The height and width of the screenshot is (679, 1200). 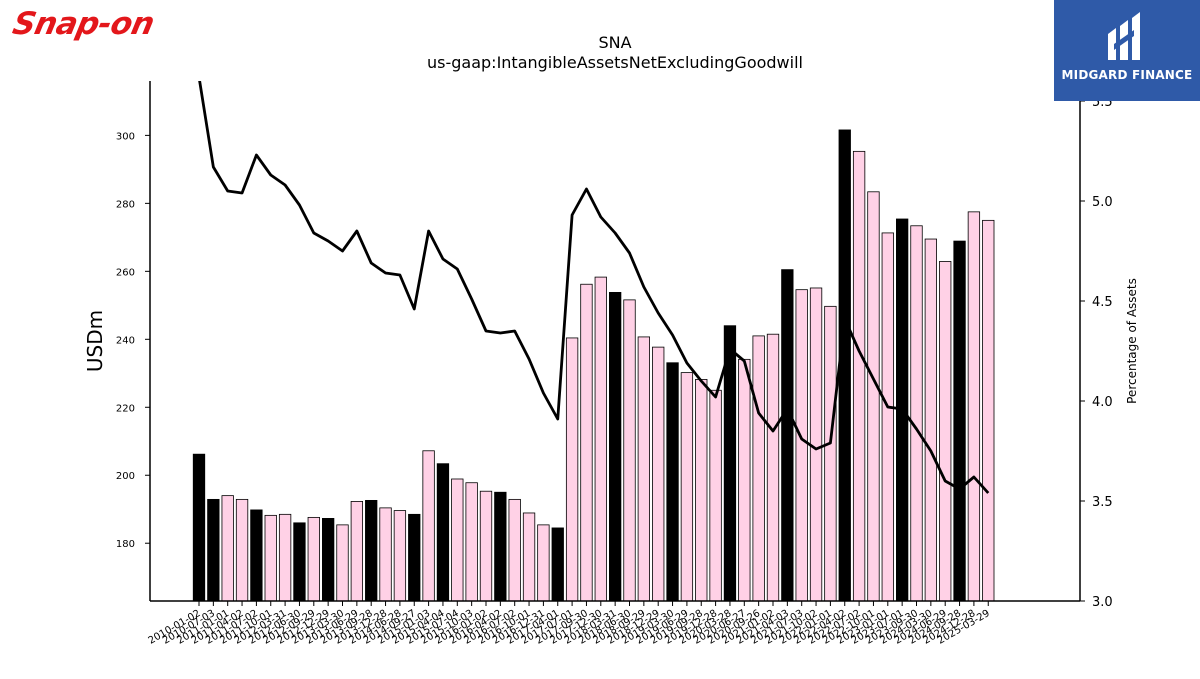 I want to click on y2-tick-label-1: 3.5, so click(x=1102, y=502).